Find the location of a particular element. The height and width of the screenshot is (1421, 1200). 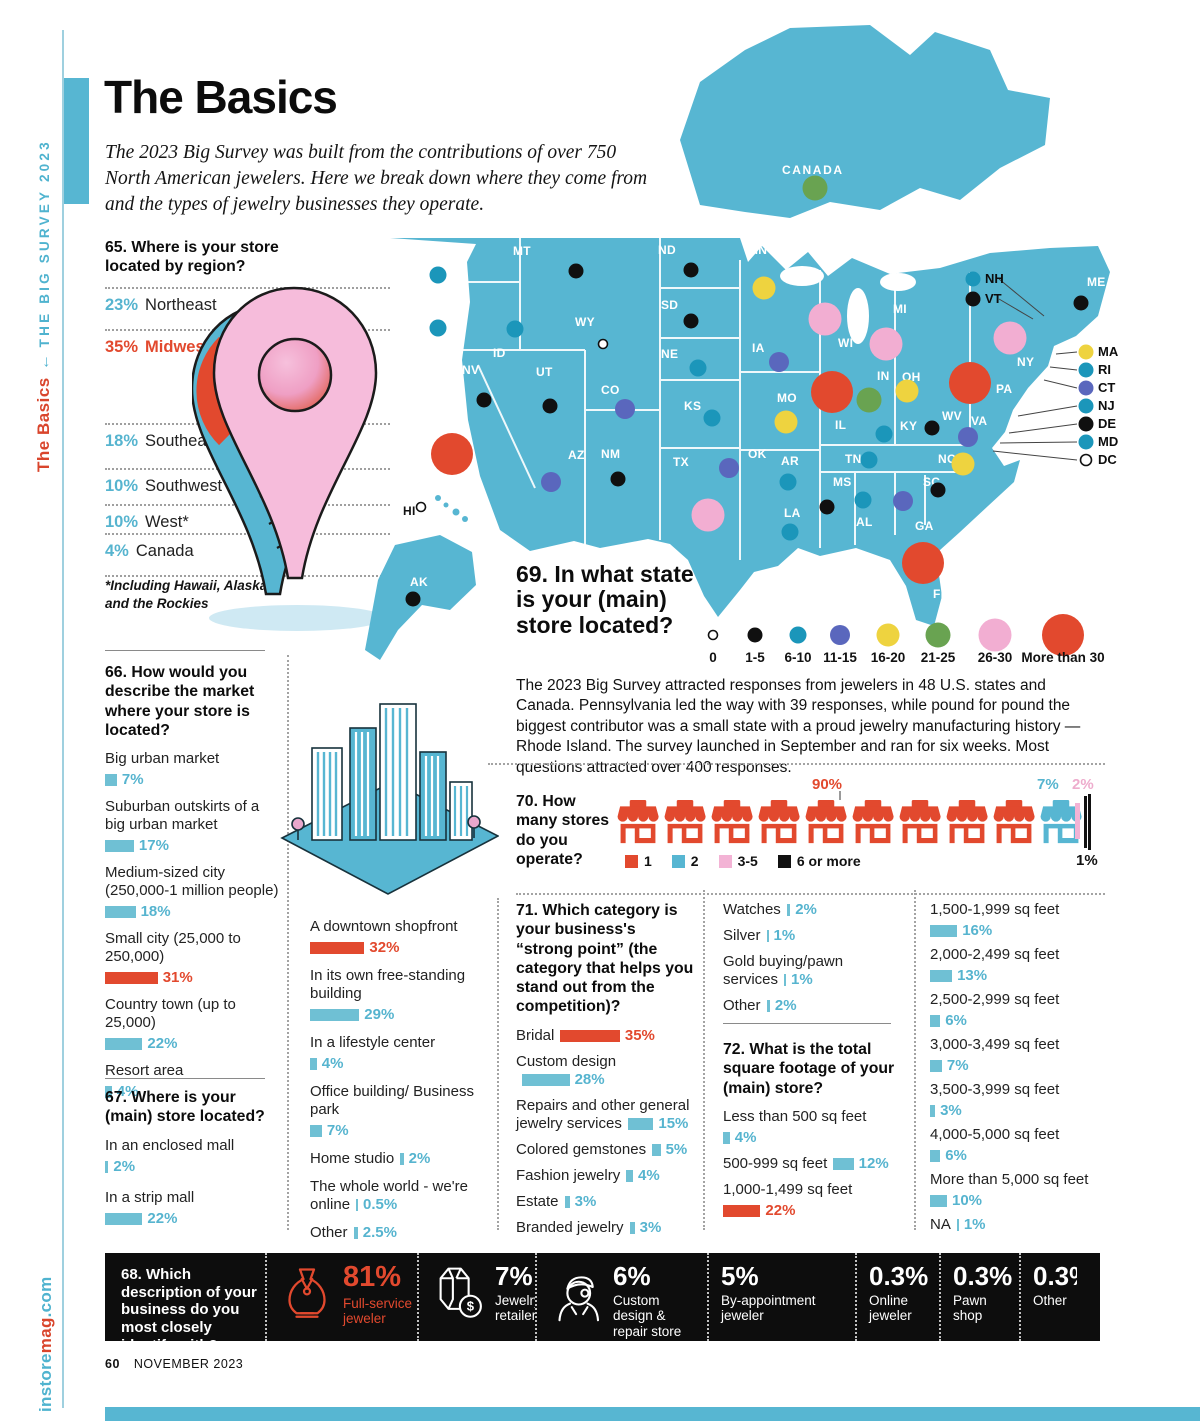

canada-shape is located at coordinates (865, 121).